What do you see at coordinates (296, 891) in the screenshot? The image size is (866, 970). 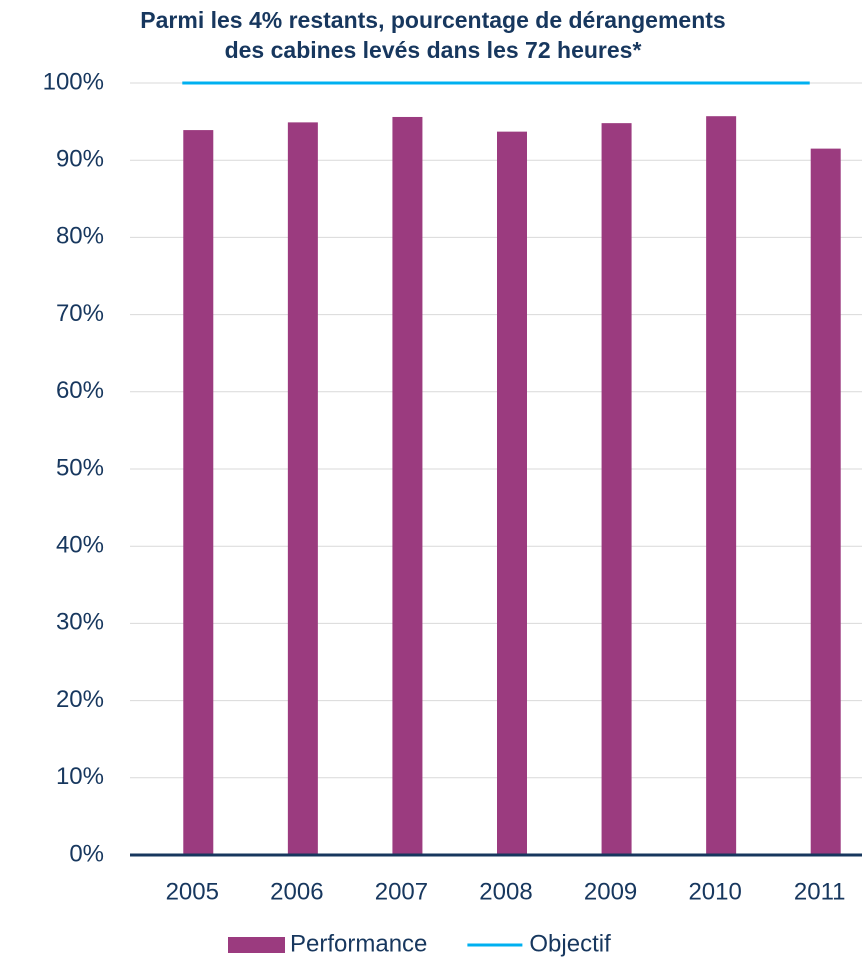 I see `x-tick-label: 2006` at bounding box center [296, 891].